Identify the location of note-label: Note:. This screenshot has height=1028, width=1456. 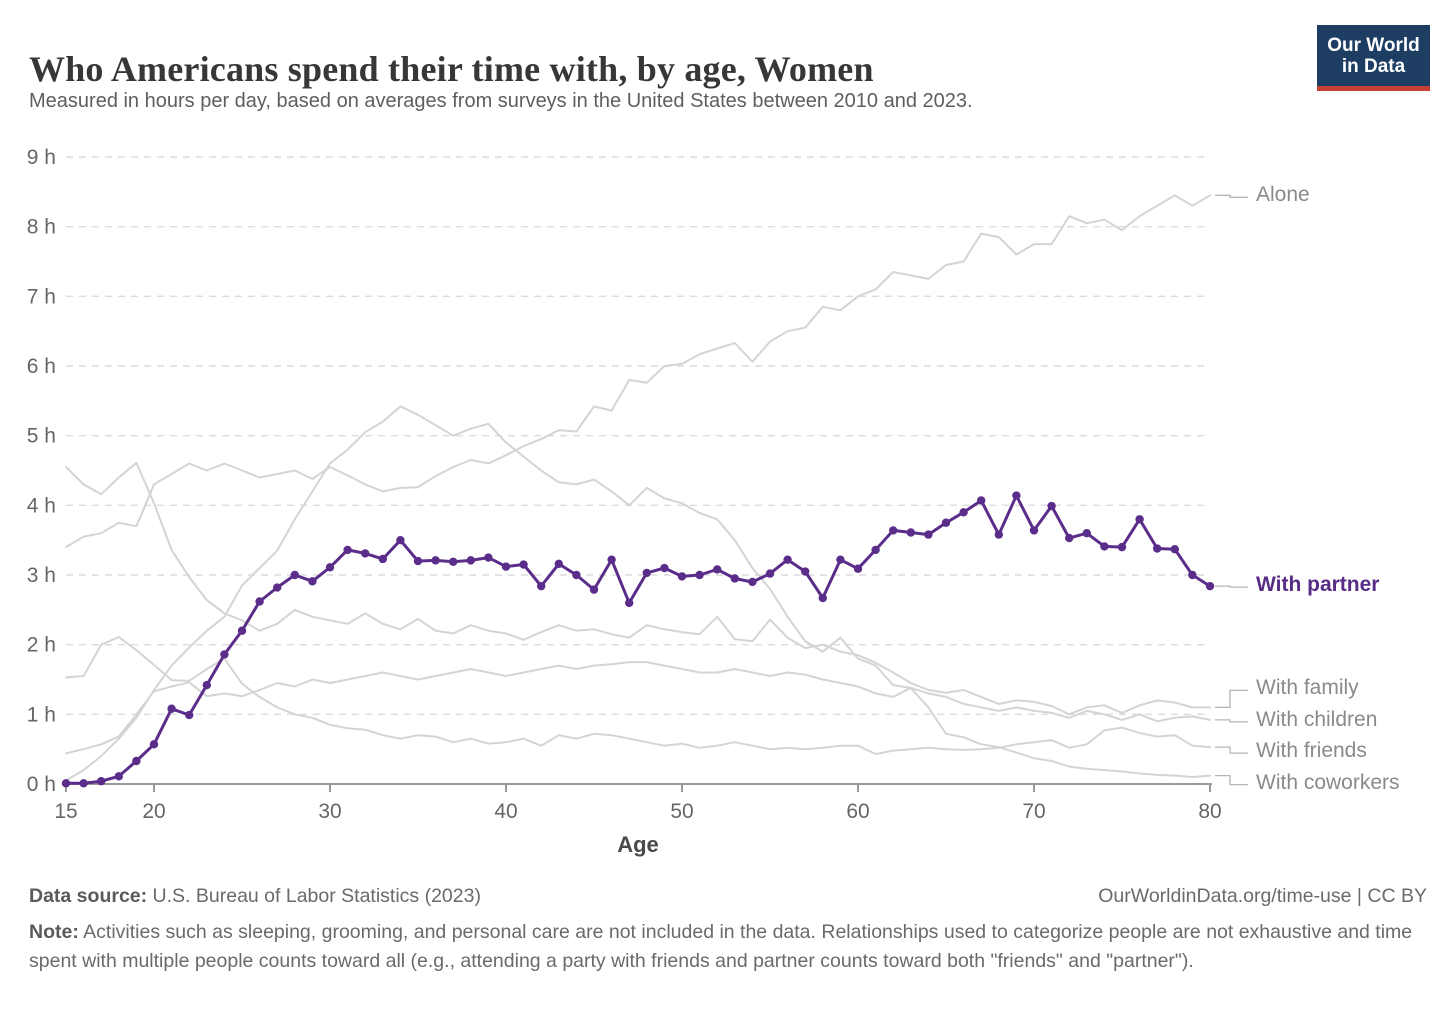
(54, 932).